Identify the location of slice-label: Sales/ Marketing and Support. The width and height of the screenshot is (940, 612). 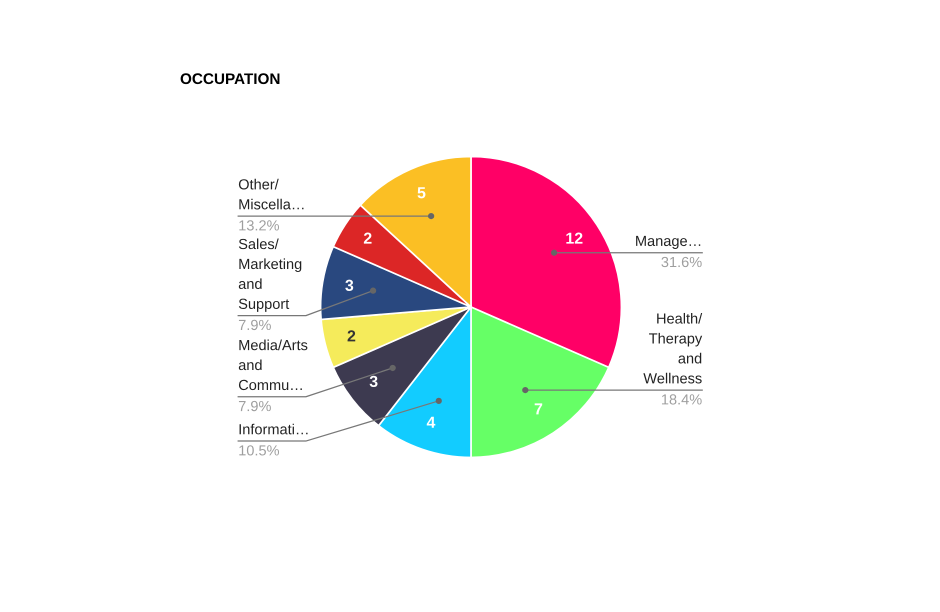
(270, 275).